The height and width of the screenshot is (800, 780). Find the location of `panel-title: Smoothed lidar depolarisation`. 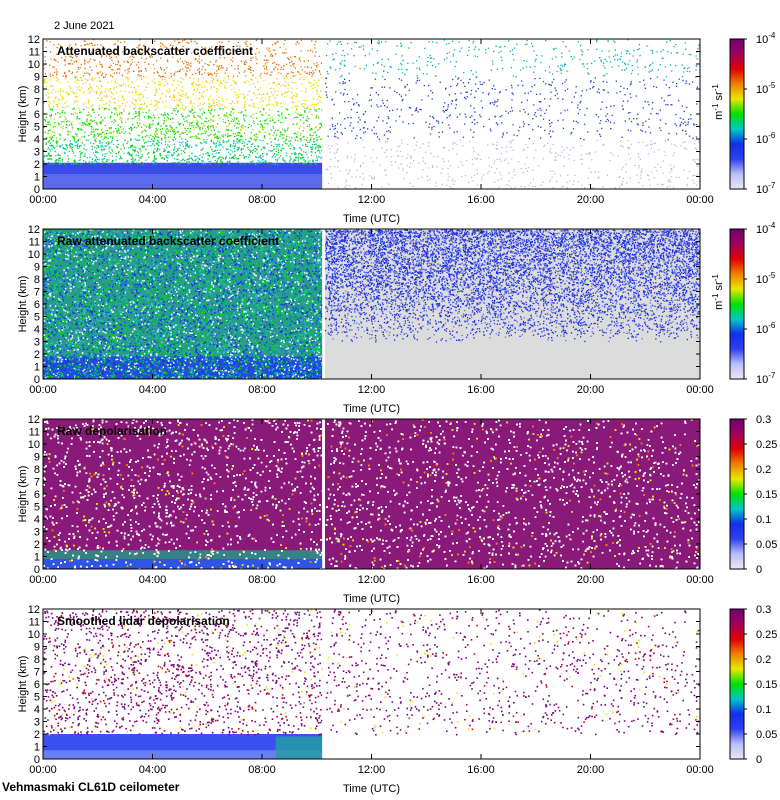

panel-title: Smoothed lidar depolarisation is located at coordinates (143, 621).